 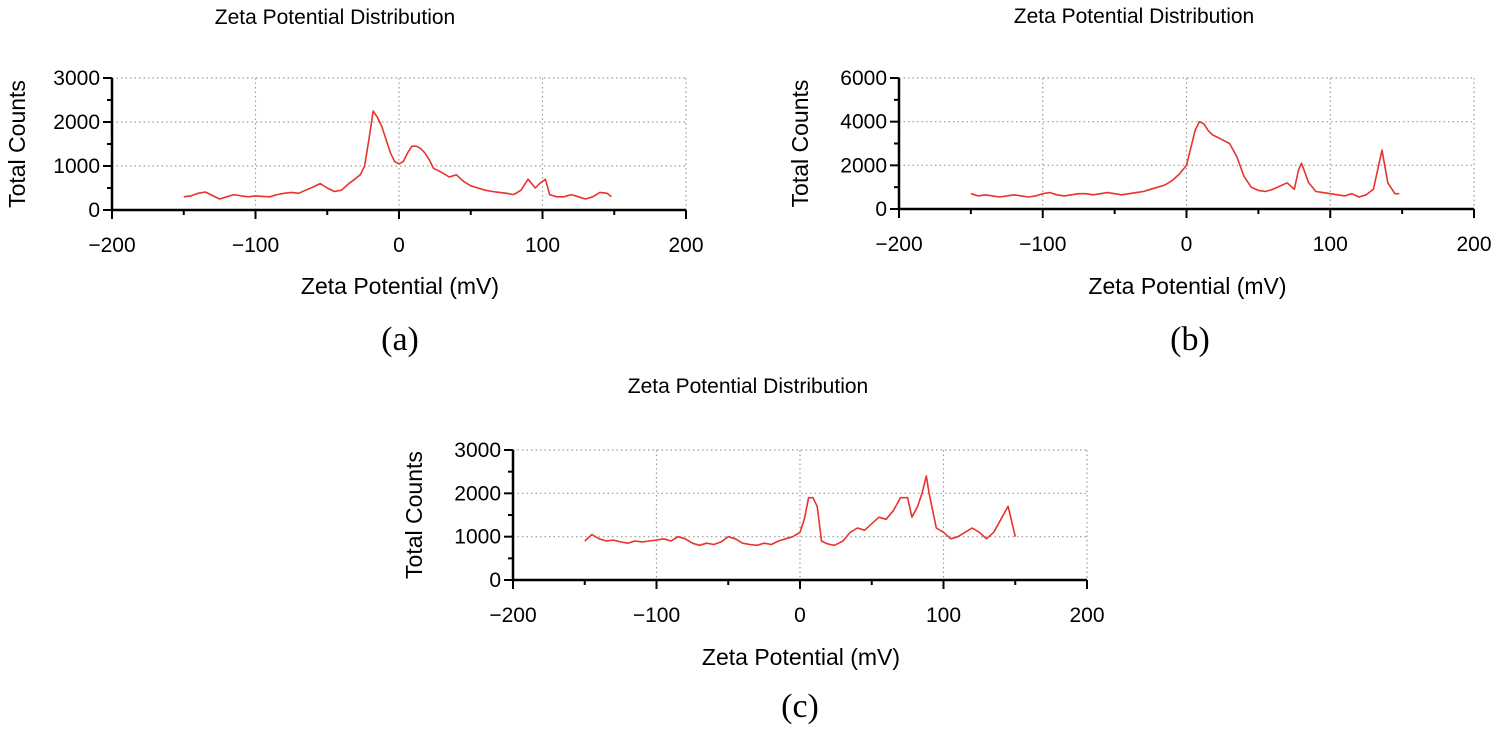 I want to click on chart-3-x-tick-label: 0, so click(x=800, y=615).